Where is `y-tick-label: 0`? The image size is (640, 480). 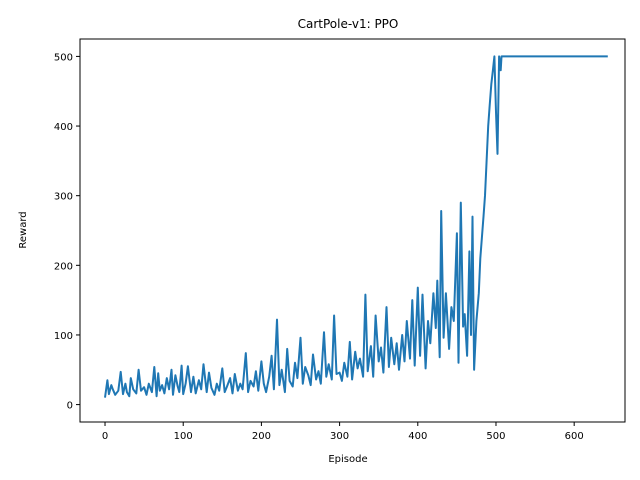 y-tick-label: 0 is located at coordinates (70, 406).